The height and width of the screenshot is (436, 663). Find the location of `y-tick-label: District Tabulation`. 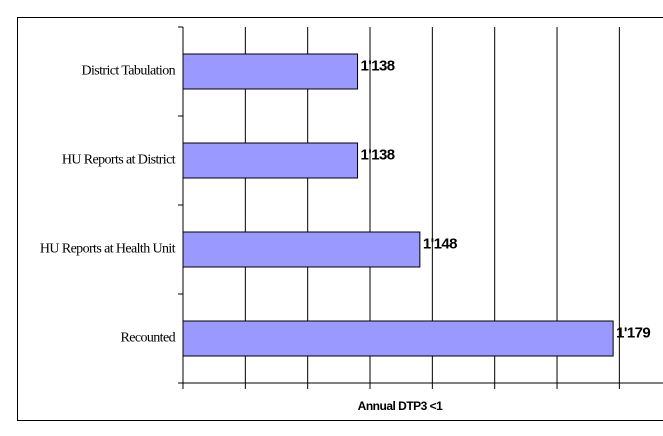

y-tick-label: District Tabulation is located at coordinates (128, 71).